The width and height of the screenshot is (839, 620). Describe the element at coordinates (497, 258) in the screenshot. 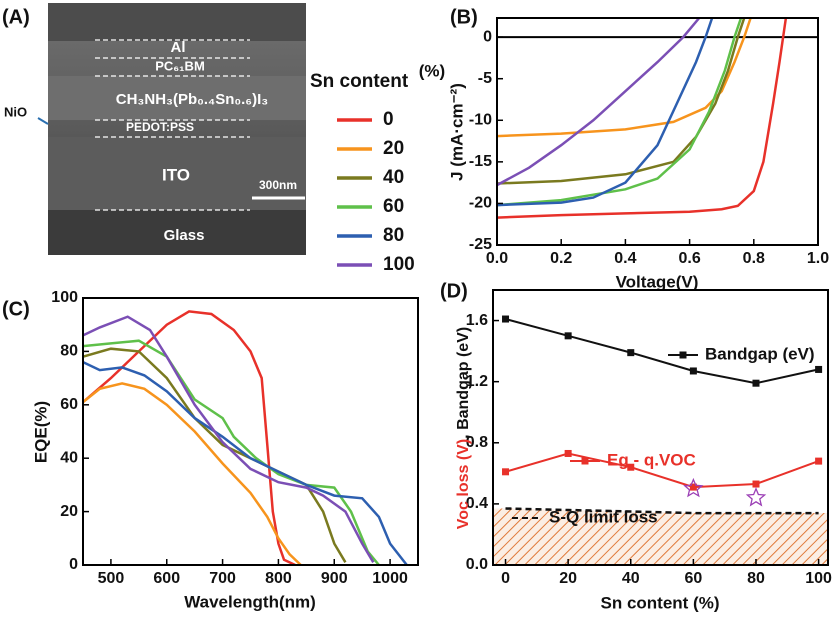

I see `x-tick-label: 0.0` at that location.